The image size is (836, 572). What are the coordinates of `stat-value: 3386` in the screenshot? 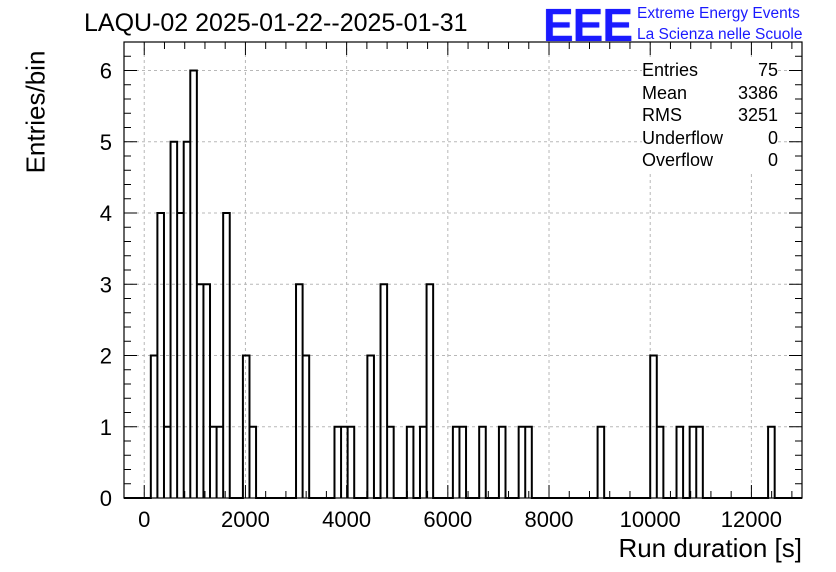 It's located at (757, 92).